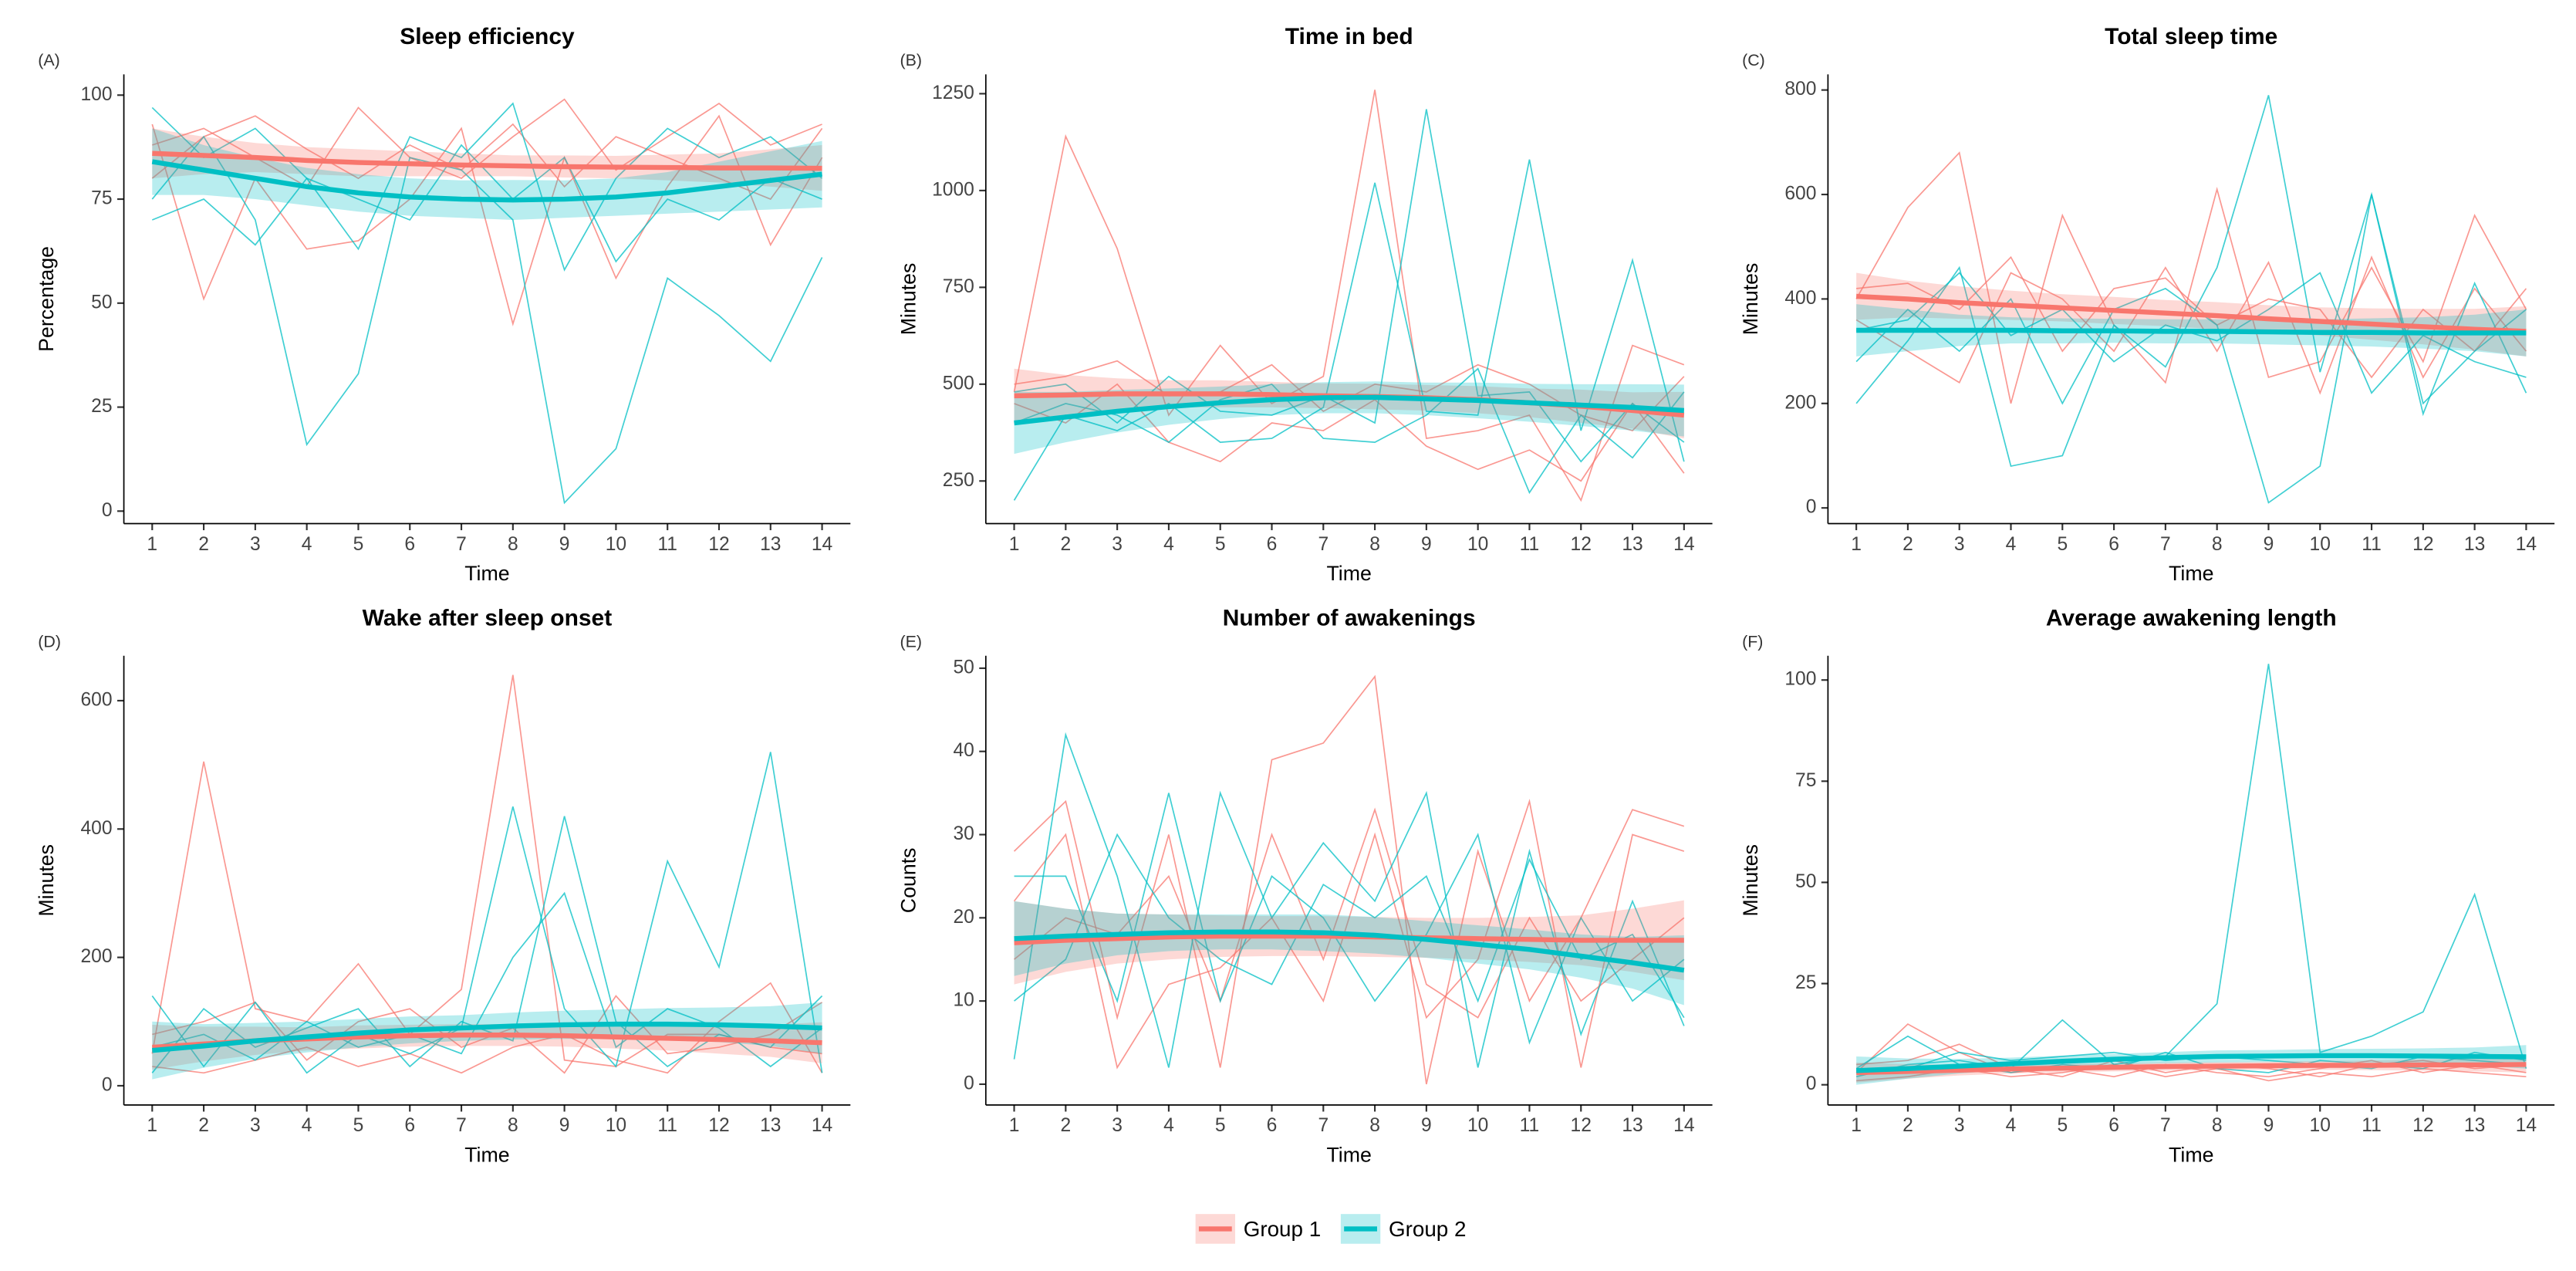 The width and height of the screenshot is (2576, 1271). What do you see at coordinates (1428, 1229) in the screenshot?
I see `legend-label: Group 2` at bounding box center [1428, 1229].